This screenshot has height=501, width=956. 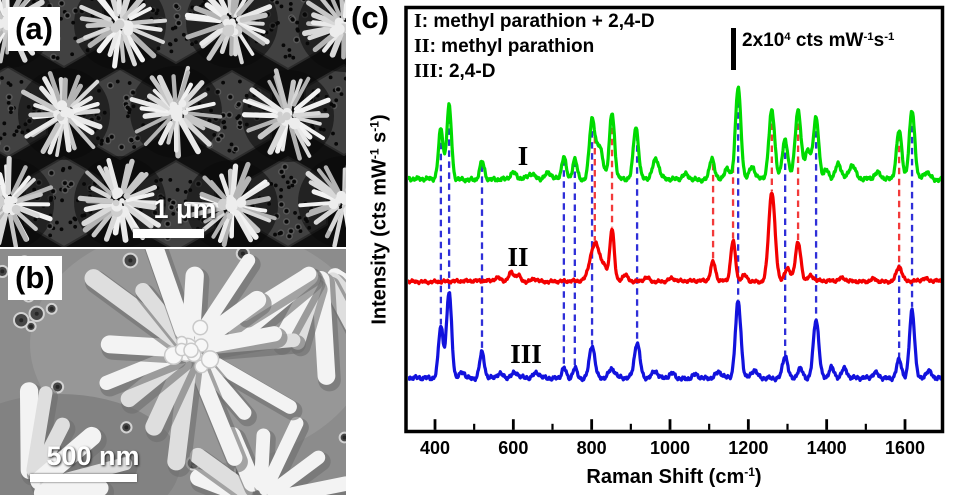 What do you see at coordinates (518, 257) in the screenshot?
I see `curve-label-II: II` at bounding box center [518, 257].